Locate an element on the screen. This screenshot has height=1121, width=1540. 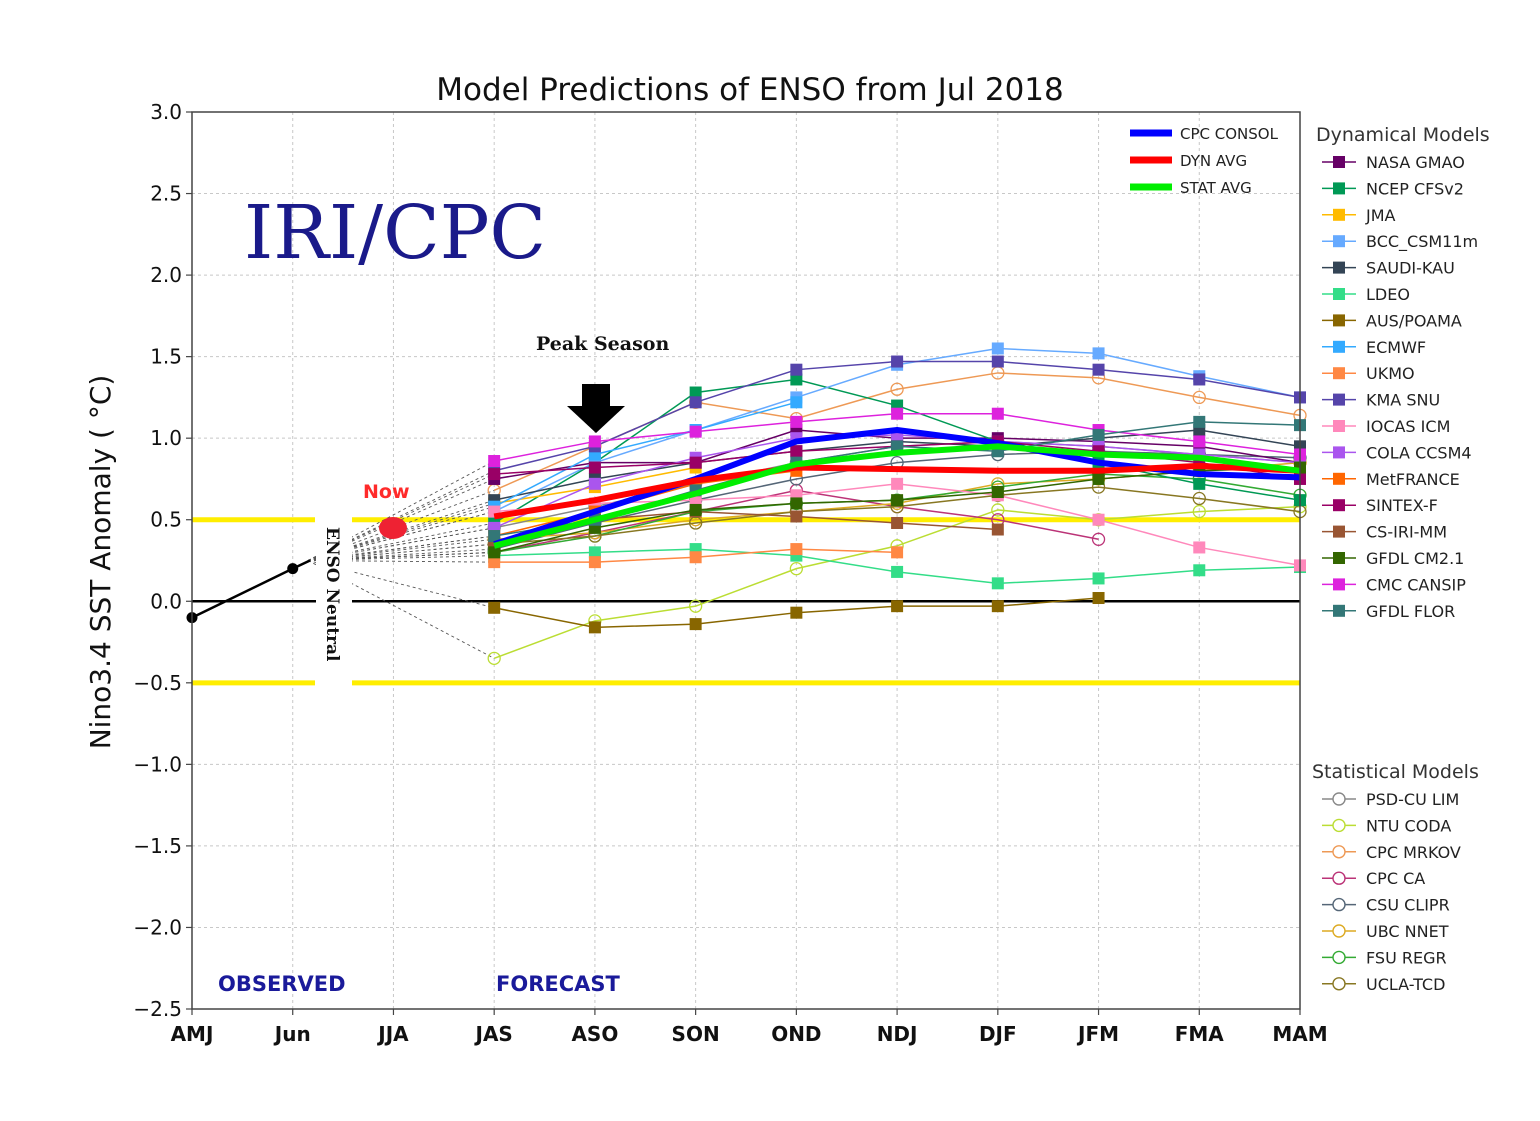
observed-point is located at coordinates (293, 569).